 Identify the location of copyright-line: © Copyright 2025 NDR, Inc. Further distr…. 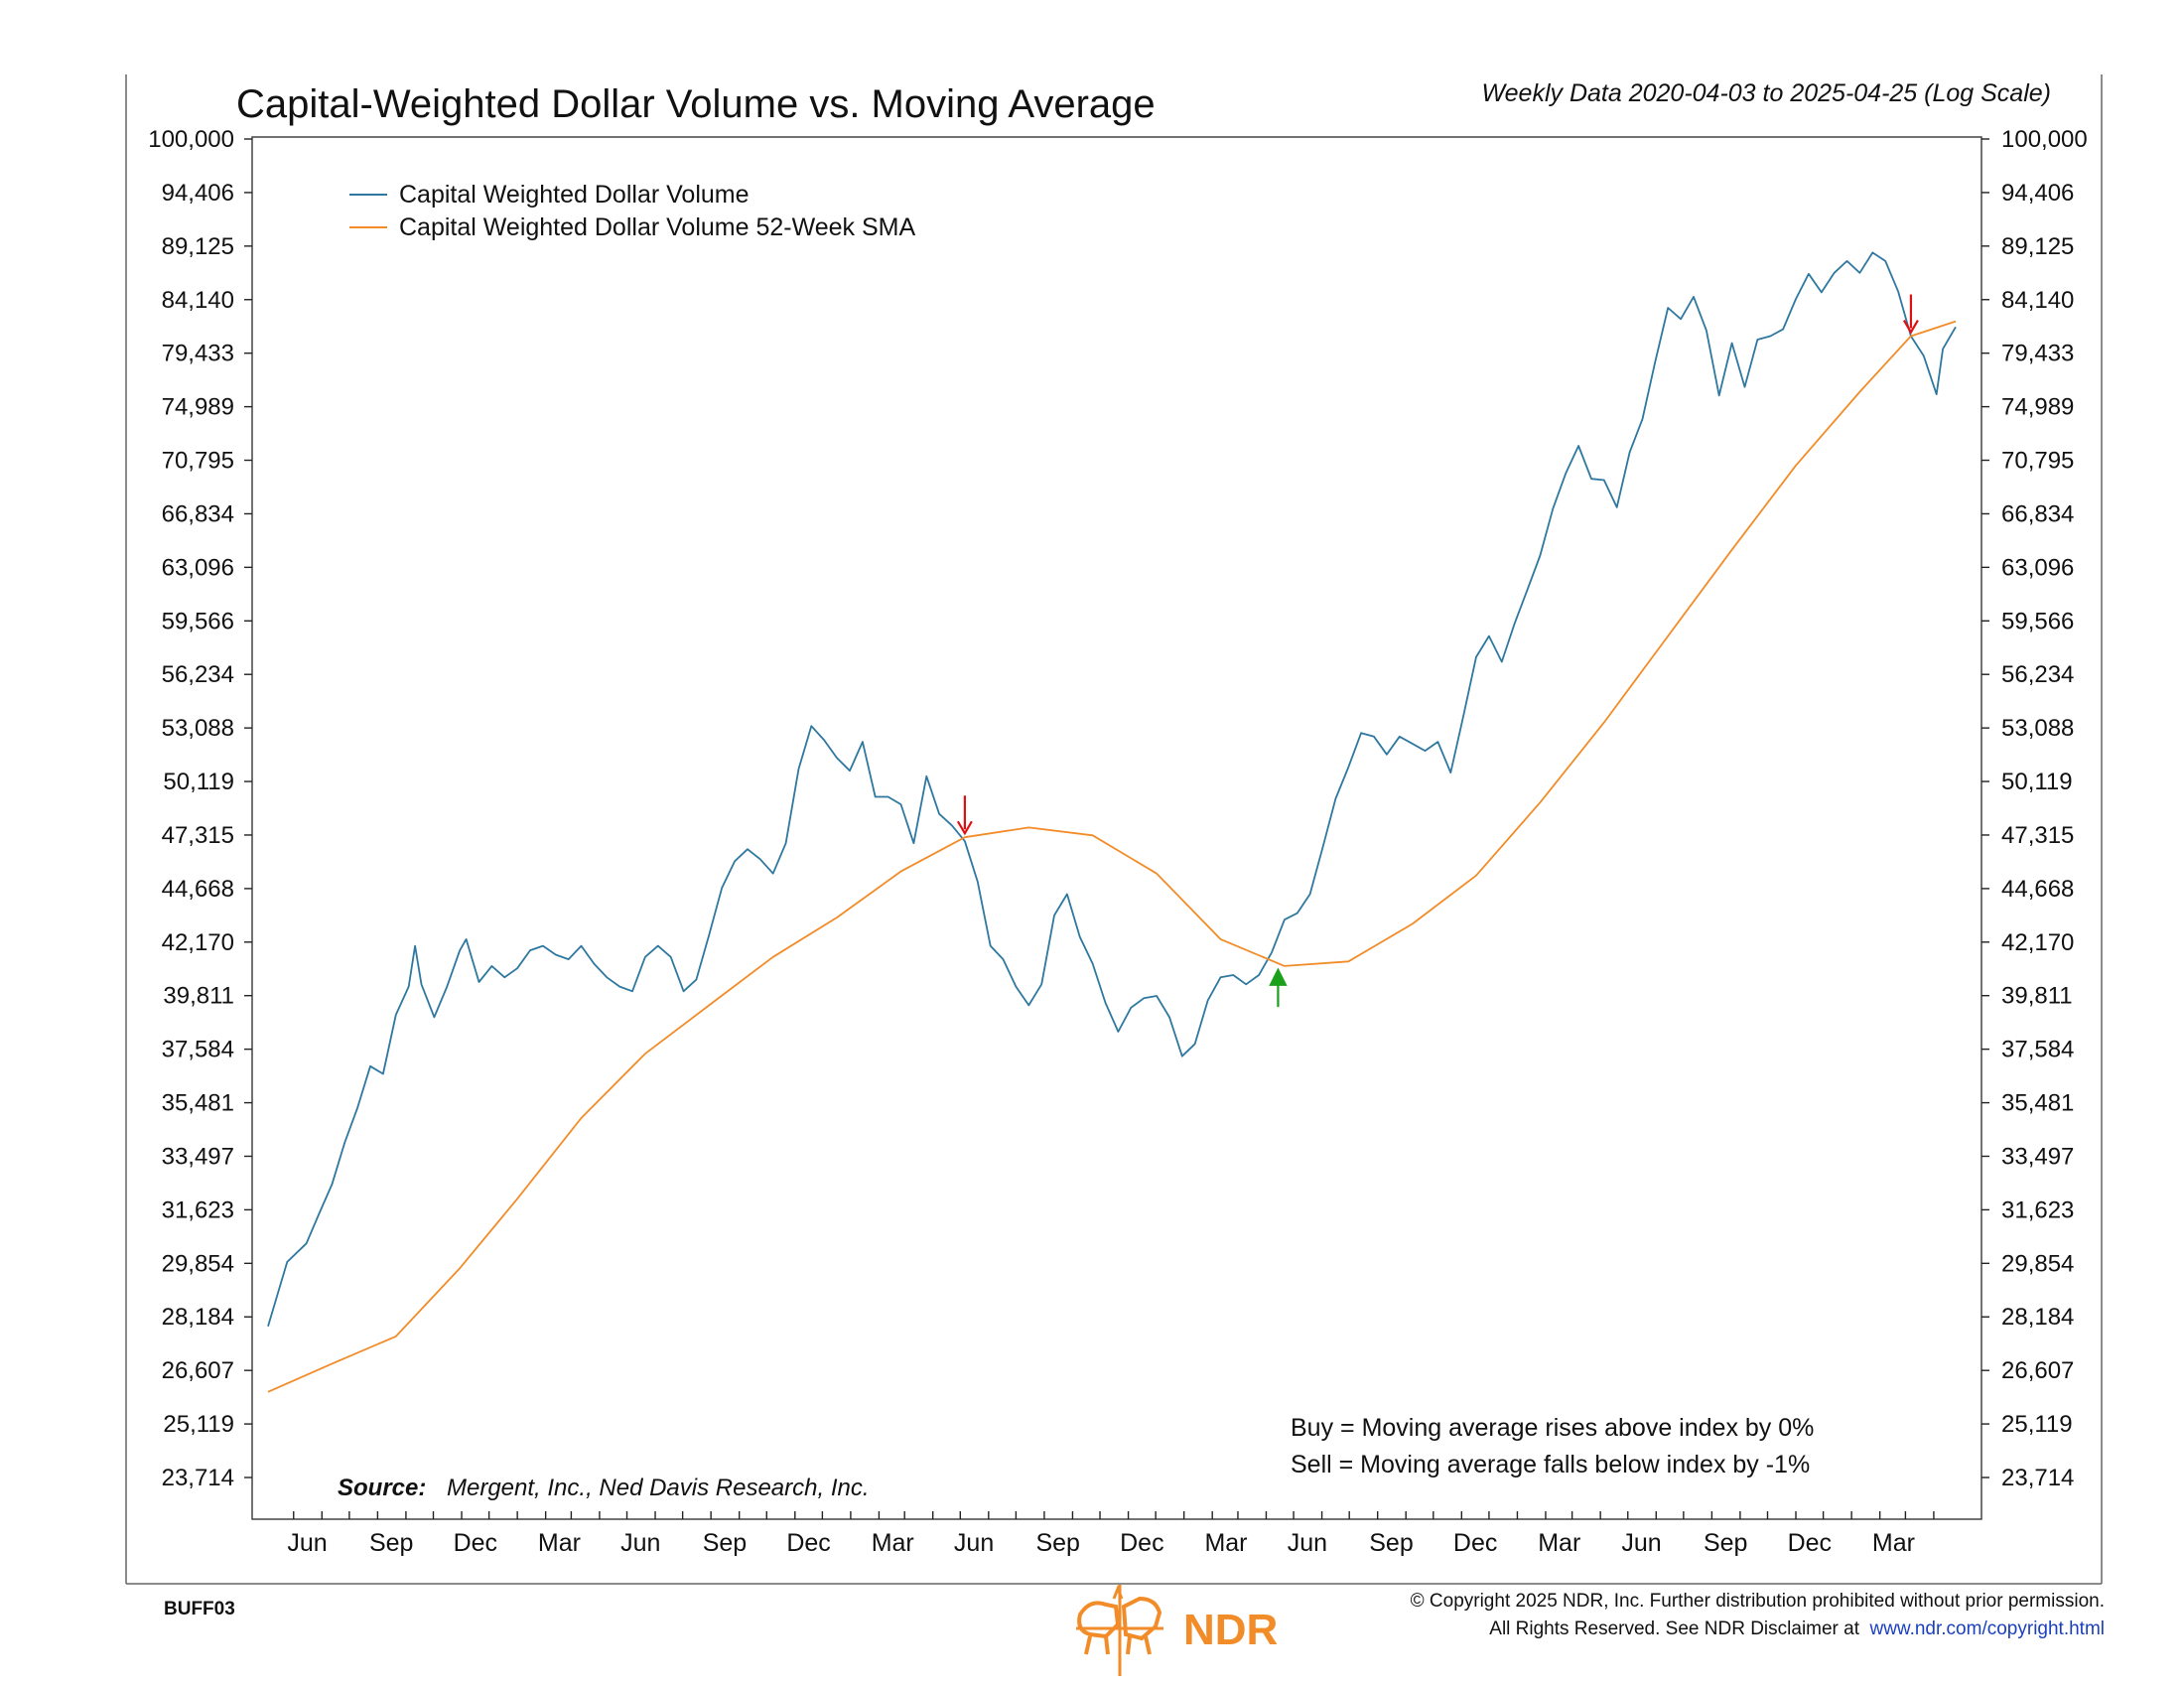
(1758, 1601).